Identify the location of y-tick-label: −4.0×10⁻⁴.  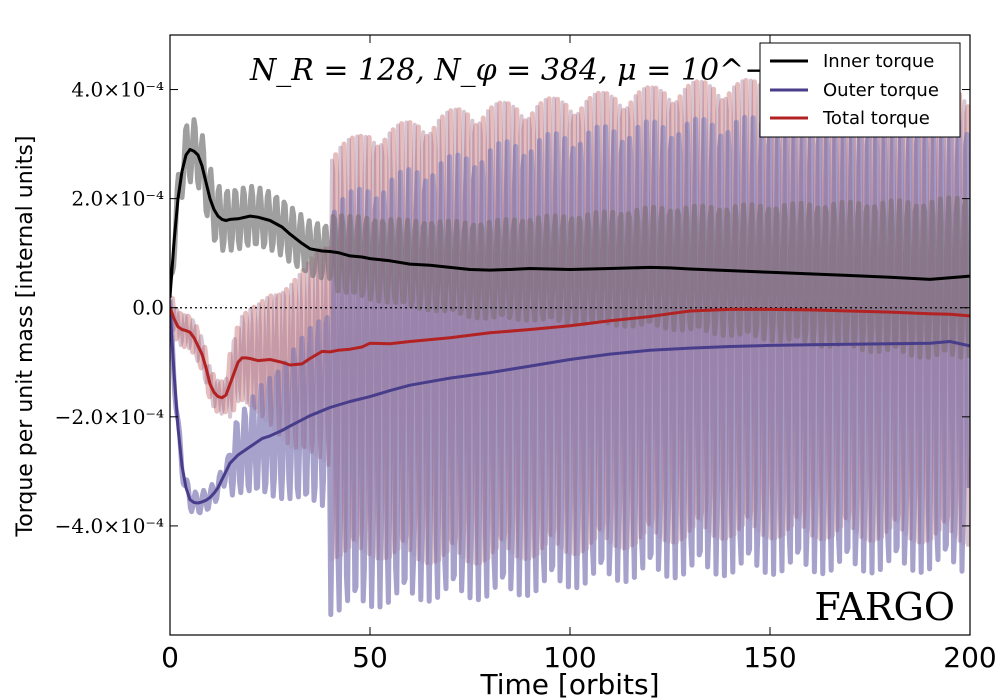
(109, 526).